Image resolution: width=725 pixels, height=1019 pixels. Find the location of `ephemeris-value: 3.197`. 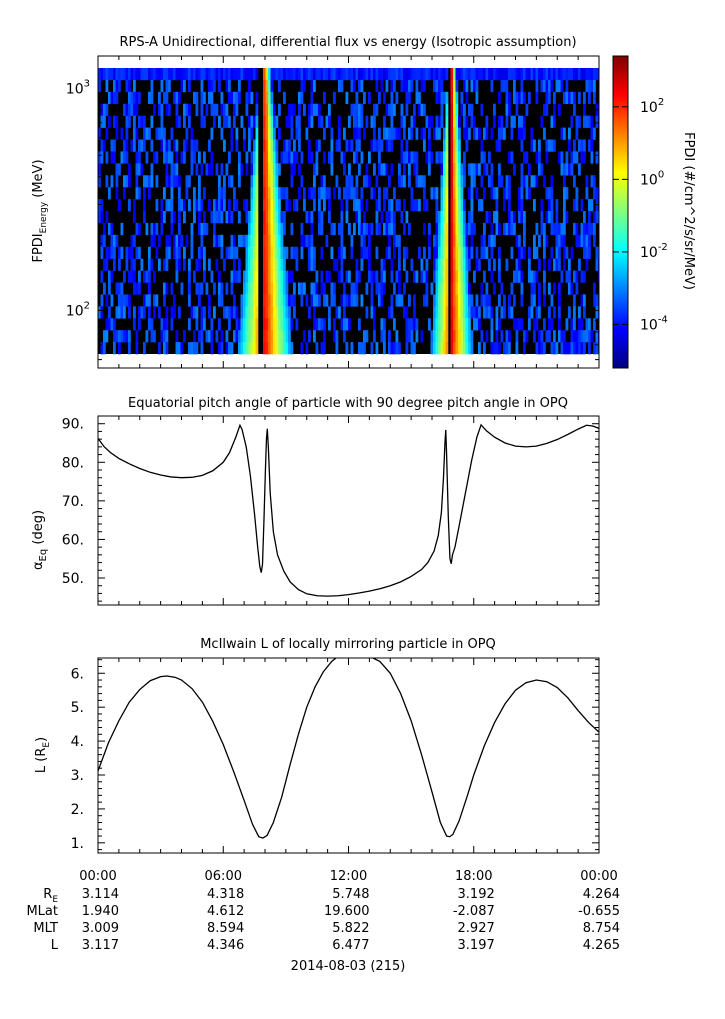

ephemeris-value: 3.197 is located at coordinates (476, 945).